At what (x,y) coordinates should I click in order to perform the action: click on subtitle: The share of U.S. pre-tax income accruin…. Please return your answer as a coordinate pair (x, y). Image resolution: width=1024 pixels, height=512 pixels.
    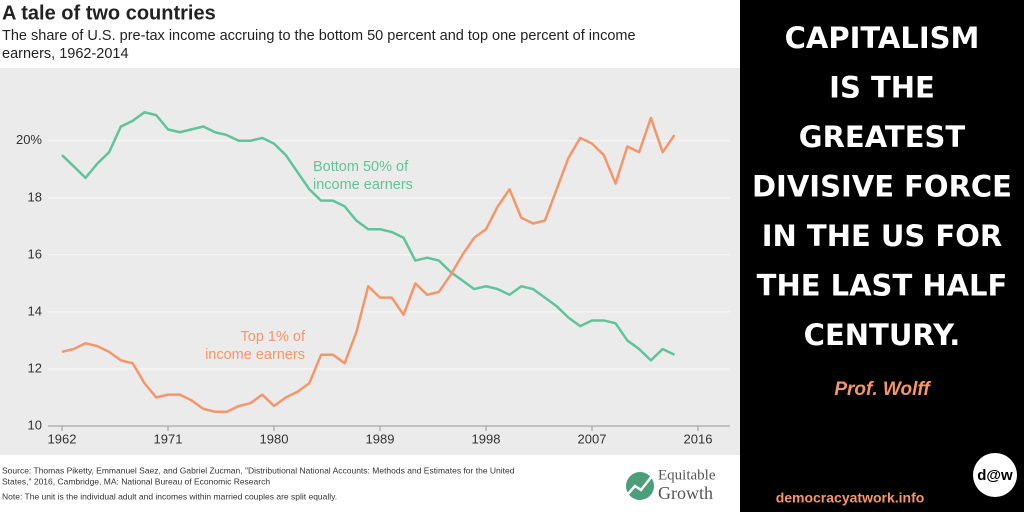
    Looking at the image, I should click on (319, 36).